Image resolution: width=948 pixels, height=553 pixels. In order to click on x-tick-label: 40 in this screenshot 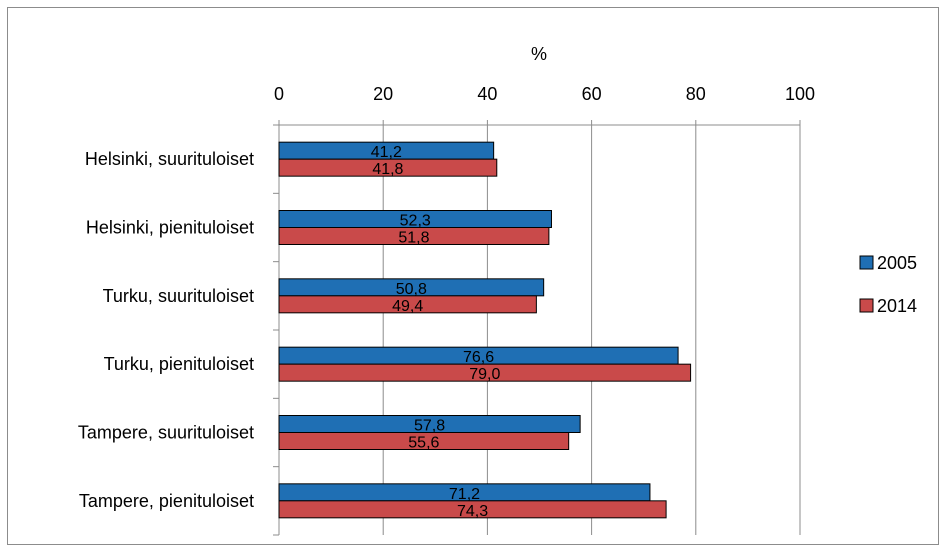, I will do `click(487, 94)`.